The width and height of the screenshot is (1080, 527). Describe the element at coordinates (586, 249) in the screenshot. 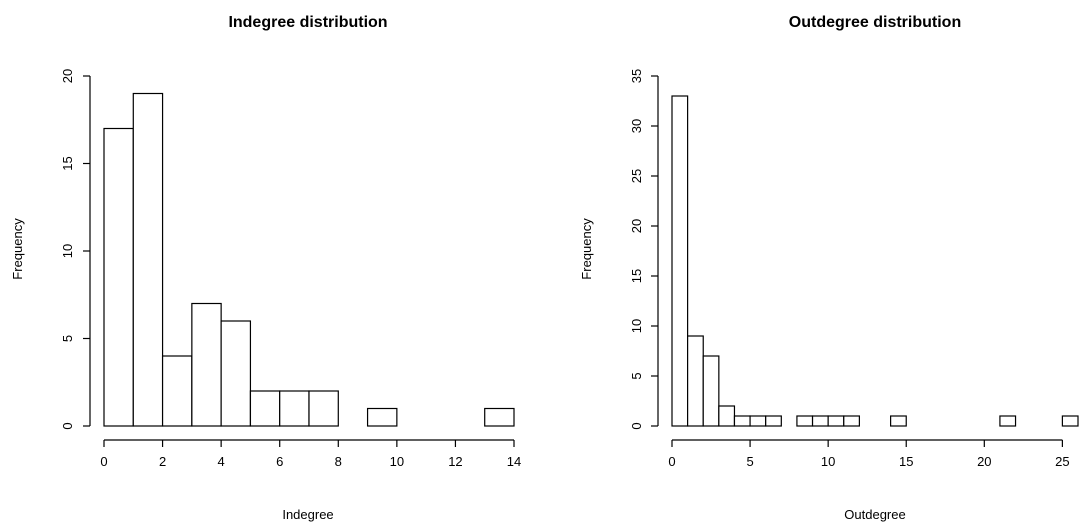

I see `outdegree-y-axis-label: Frequency` at that location.